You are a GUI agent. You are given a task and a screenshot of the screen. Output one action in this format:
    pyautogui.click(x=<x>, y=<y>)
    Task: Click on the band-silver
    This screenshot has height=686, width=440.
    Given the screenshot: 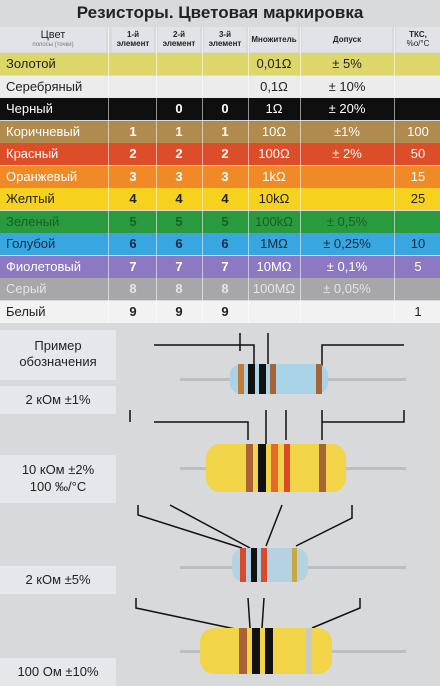 What is the action you would take?
    pyautogui.click(x=309, y=651)
    